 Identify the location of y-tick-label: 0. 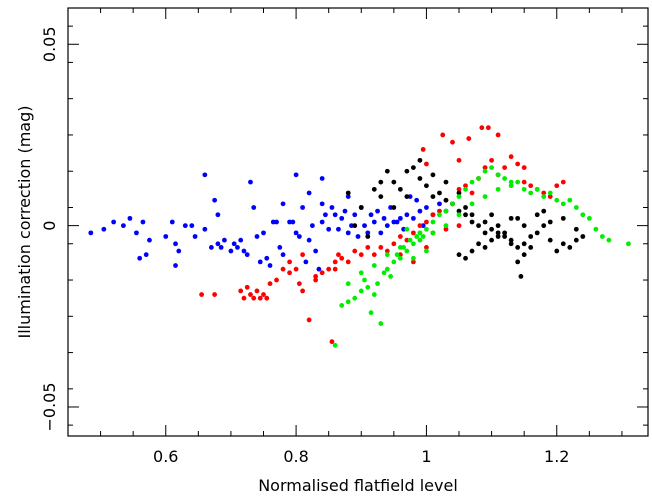
(49, 226).